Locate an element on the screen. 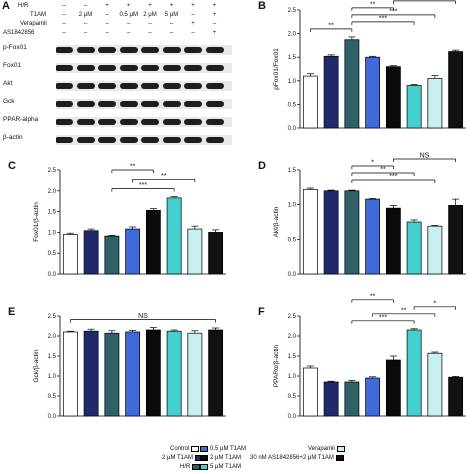 The image size is (474, 474). legend-item-control: Control is located at coordinates (185, 449).